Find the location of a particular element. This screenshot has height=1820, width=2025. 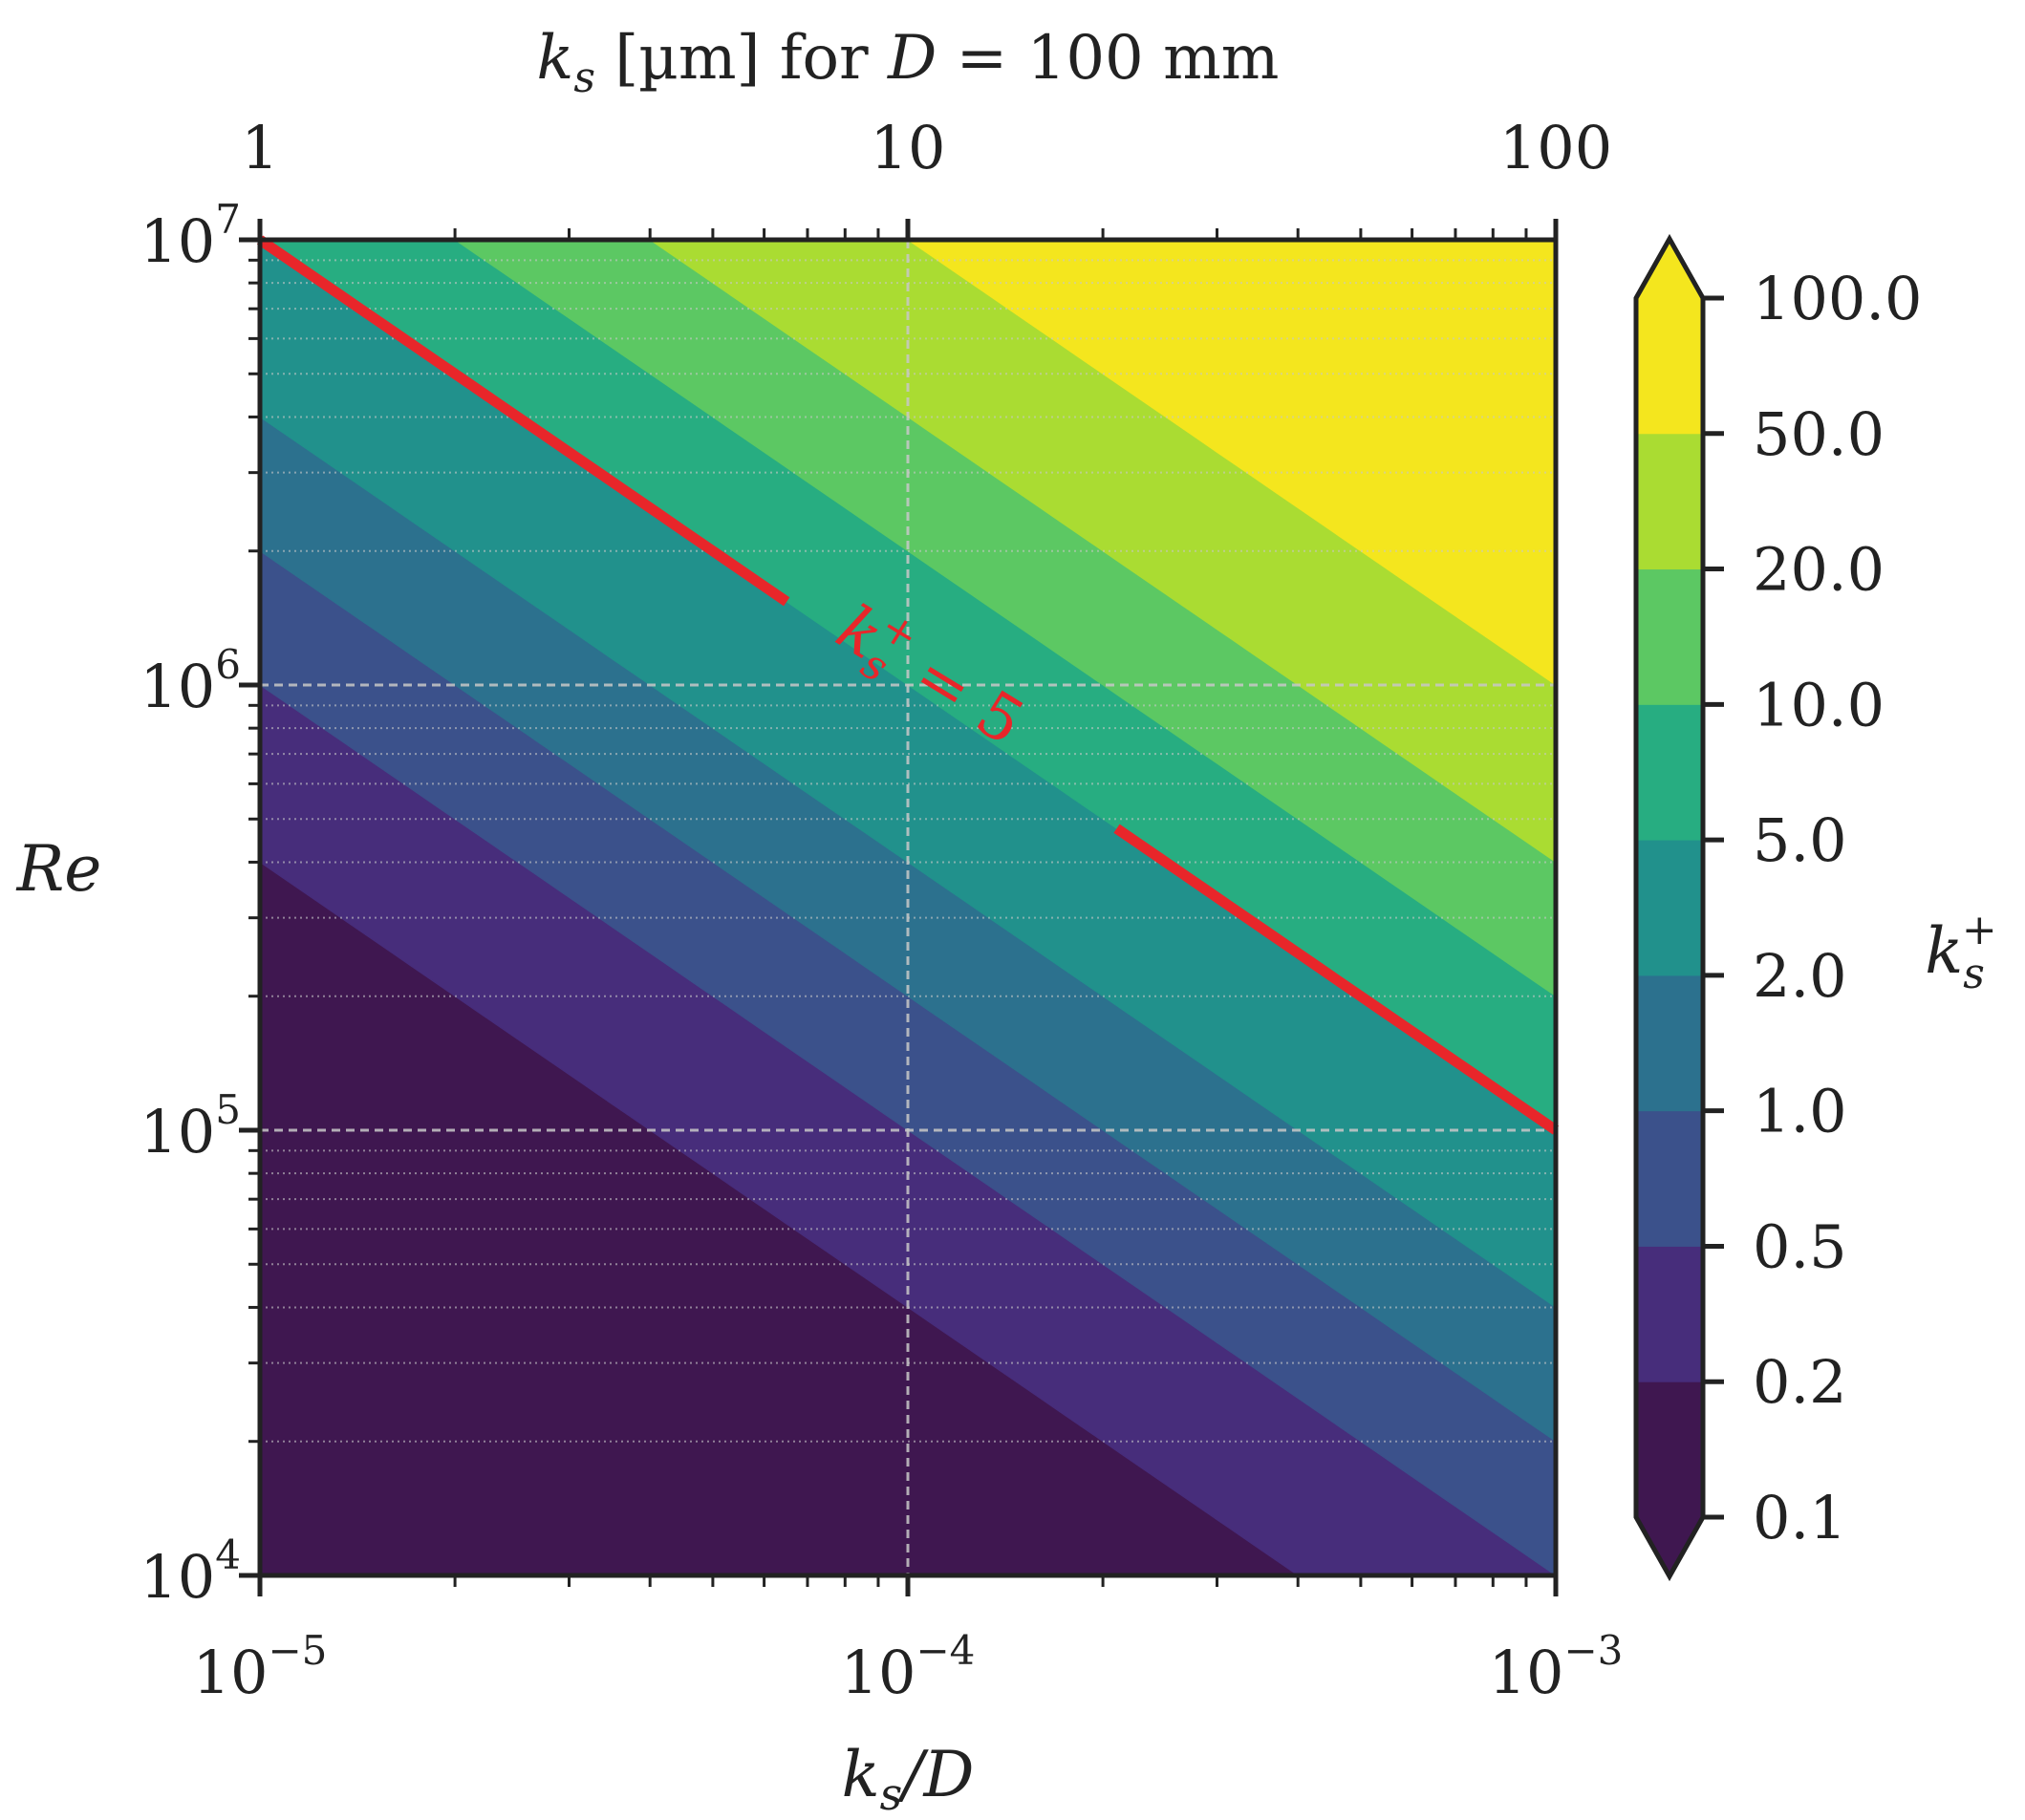

x-tick-label-3: 10⁻³ is located at coordinates (1556, 1667).